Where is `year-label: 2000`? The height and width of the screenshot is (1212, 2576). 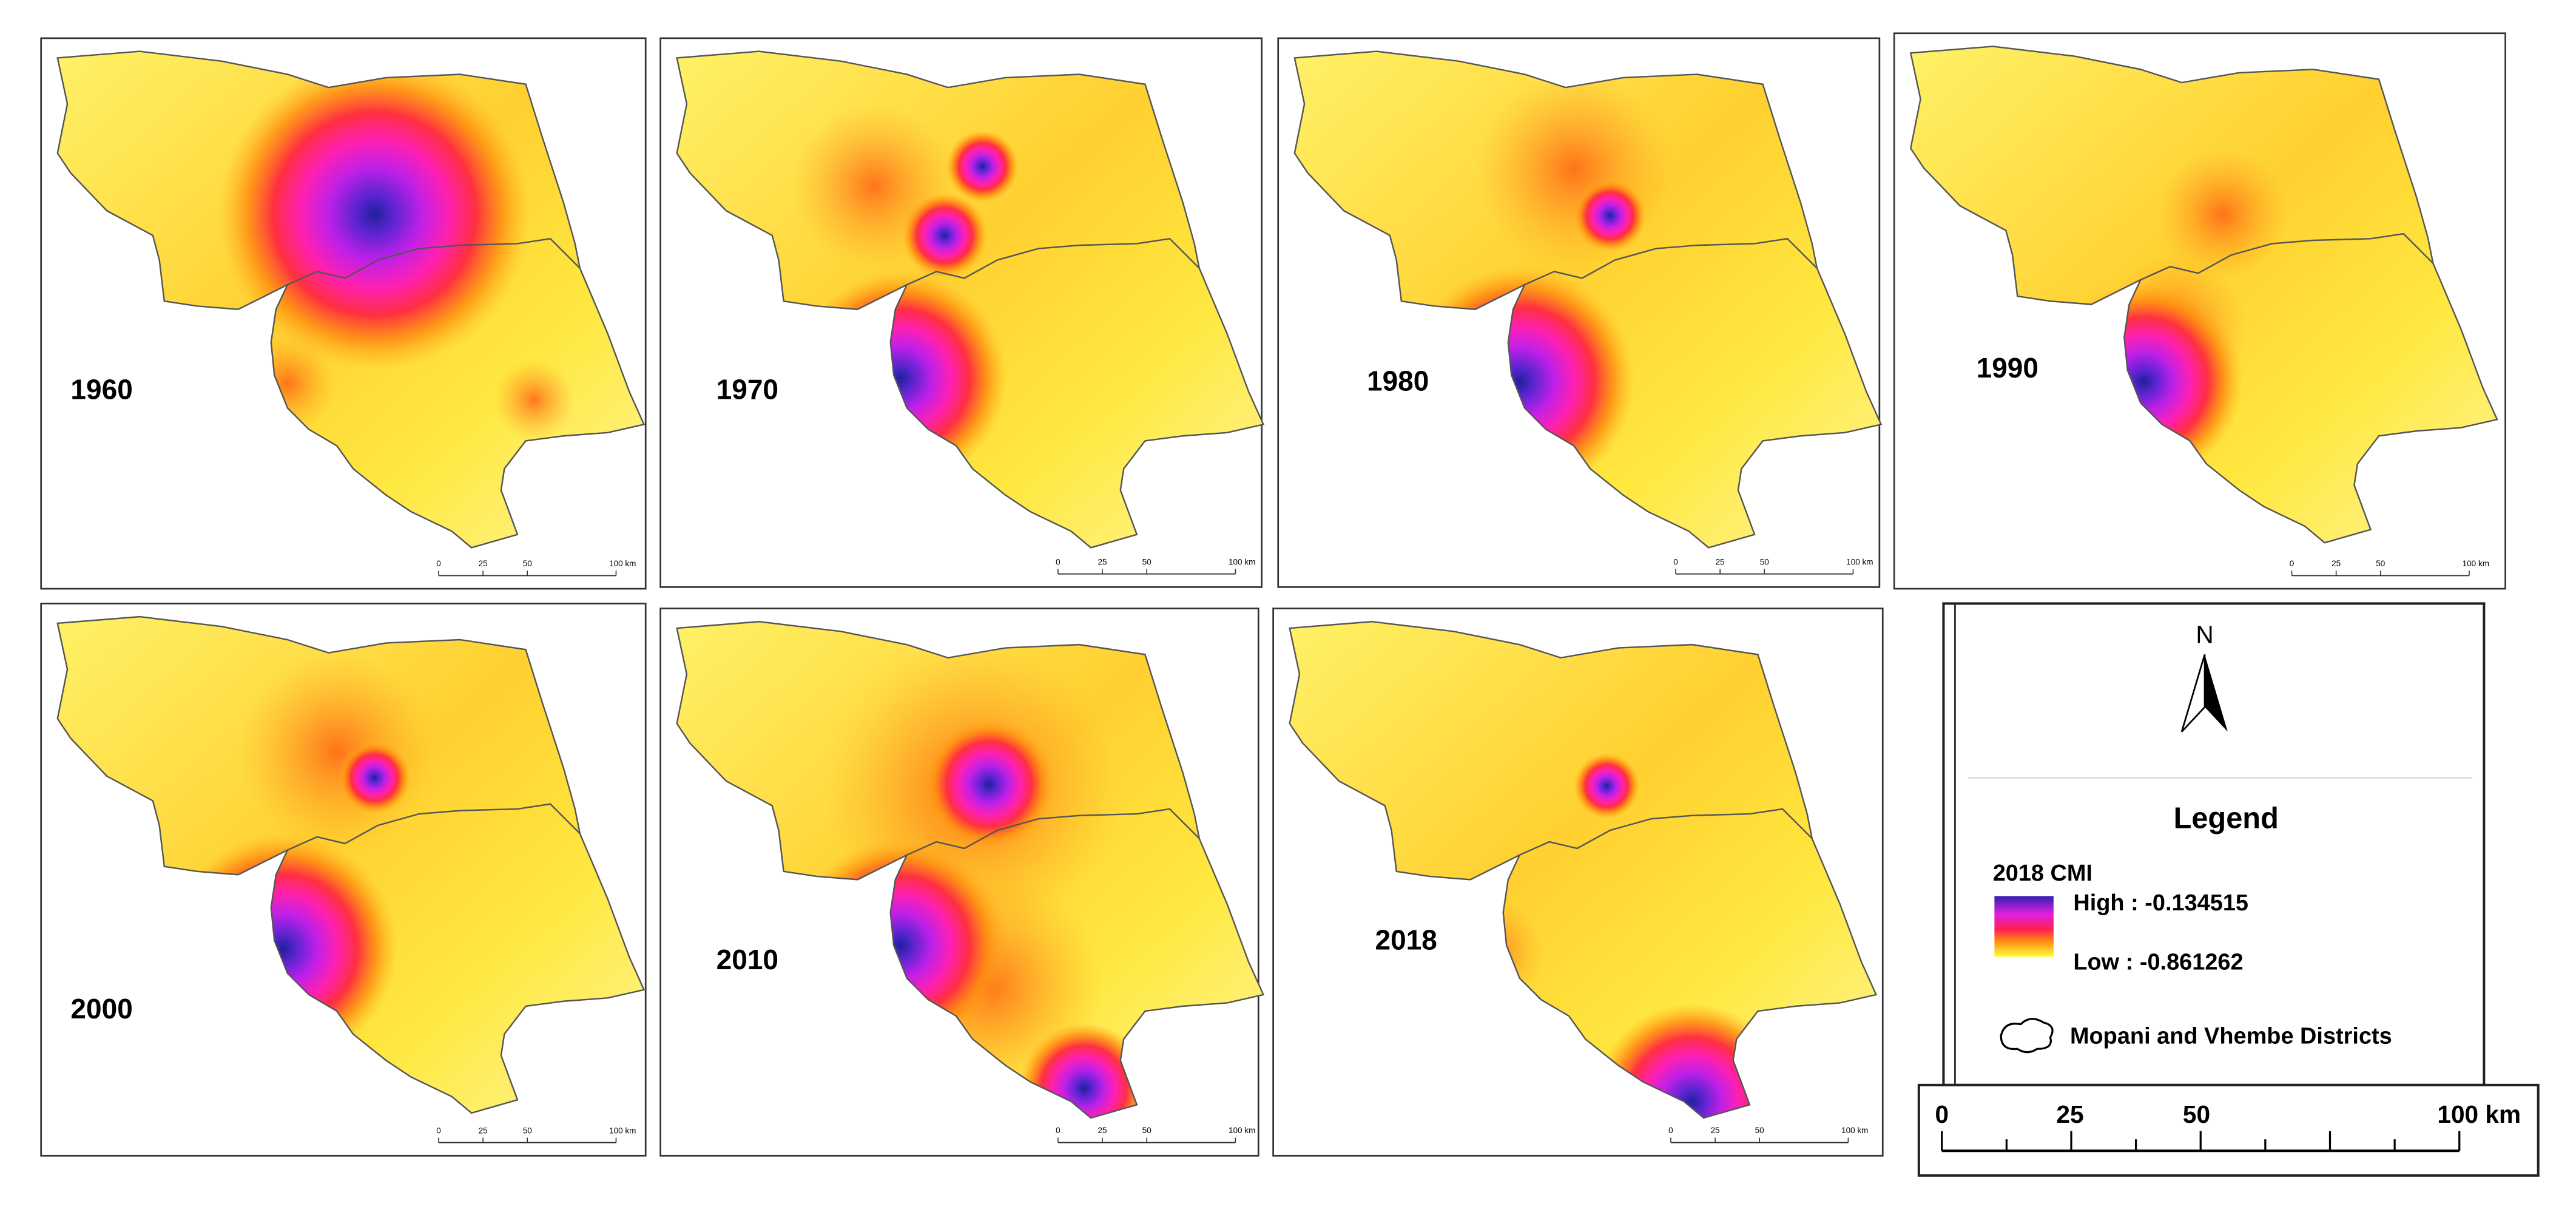
year-label: 2000 is located at coordinates (101, 1008).